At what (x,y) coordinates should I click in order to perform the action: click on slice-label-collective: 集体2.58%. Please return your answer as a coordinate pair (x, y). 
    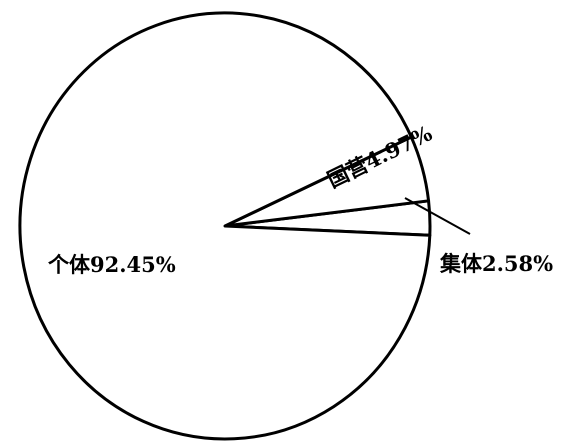
    Looking at the image, I should click on (496, 263).